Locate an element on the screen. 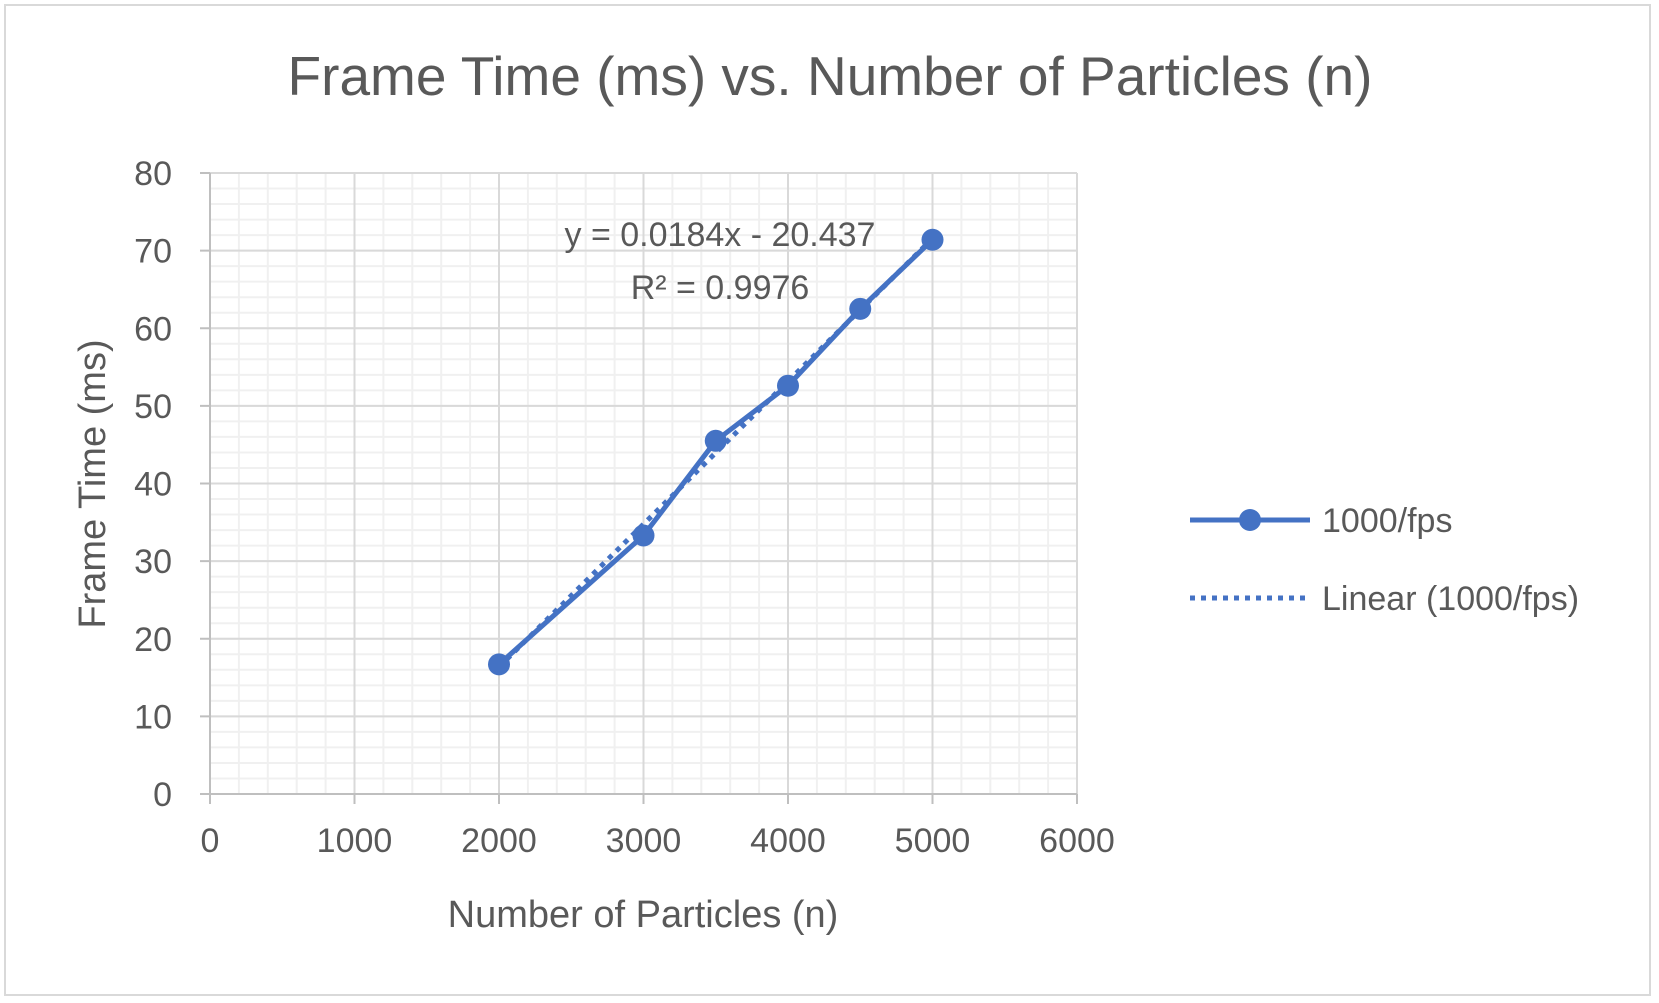 The image size is (1659, 1003). x-tick-label: 4000 is located at coordinates (788, 841).